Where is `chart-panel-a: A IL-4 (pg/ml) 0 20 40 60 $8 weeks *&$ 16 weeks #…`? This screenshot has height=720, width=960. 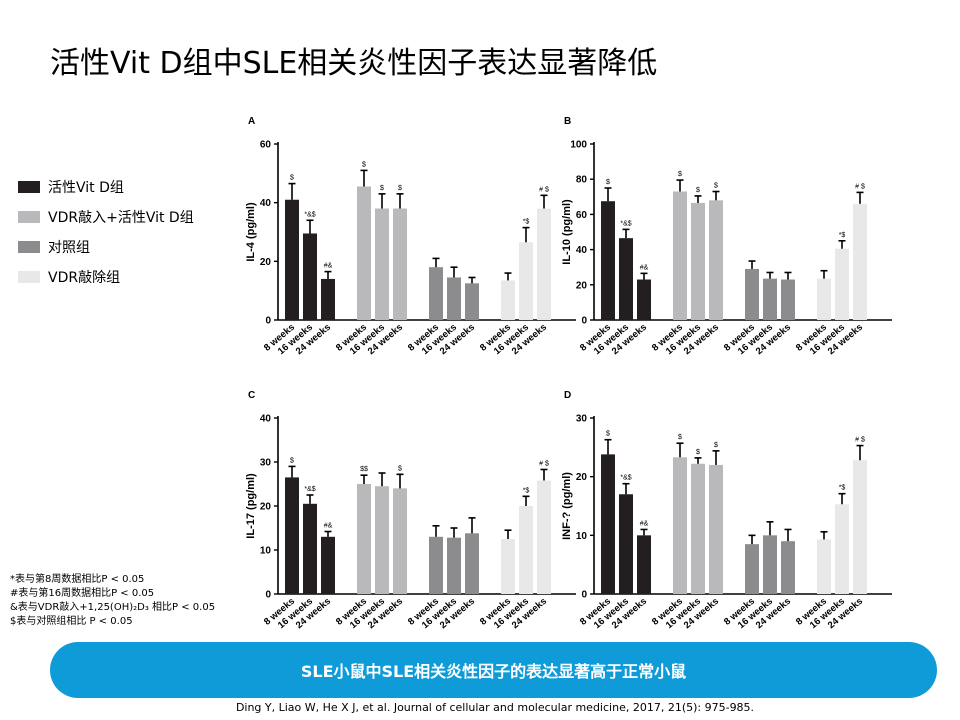 chart-panel-a: A IL-4 (pg/ml) 0 20 40 60 $8 weeks *&$ 16 weeks #… is located at coordinates (418, 237).